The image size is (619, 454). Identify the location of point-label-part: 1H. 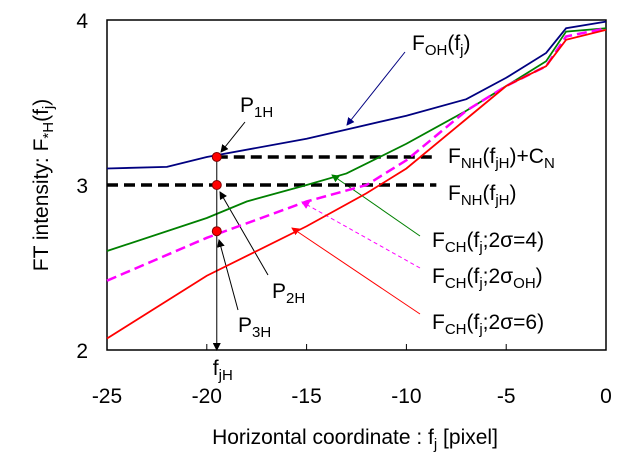
(263, 112).